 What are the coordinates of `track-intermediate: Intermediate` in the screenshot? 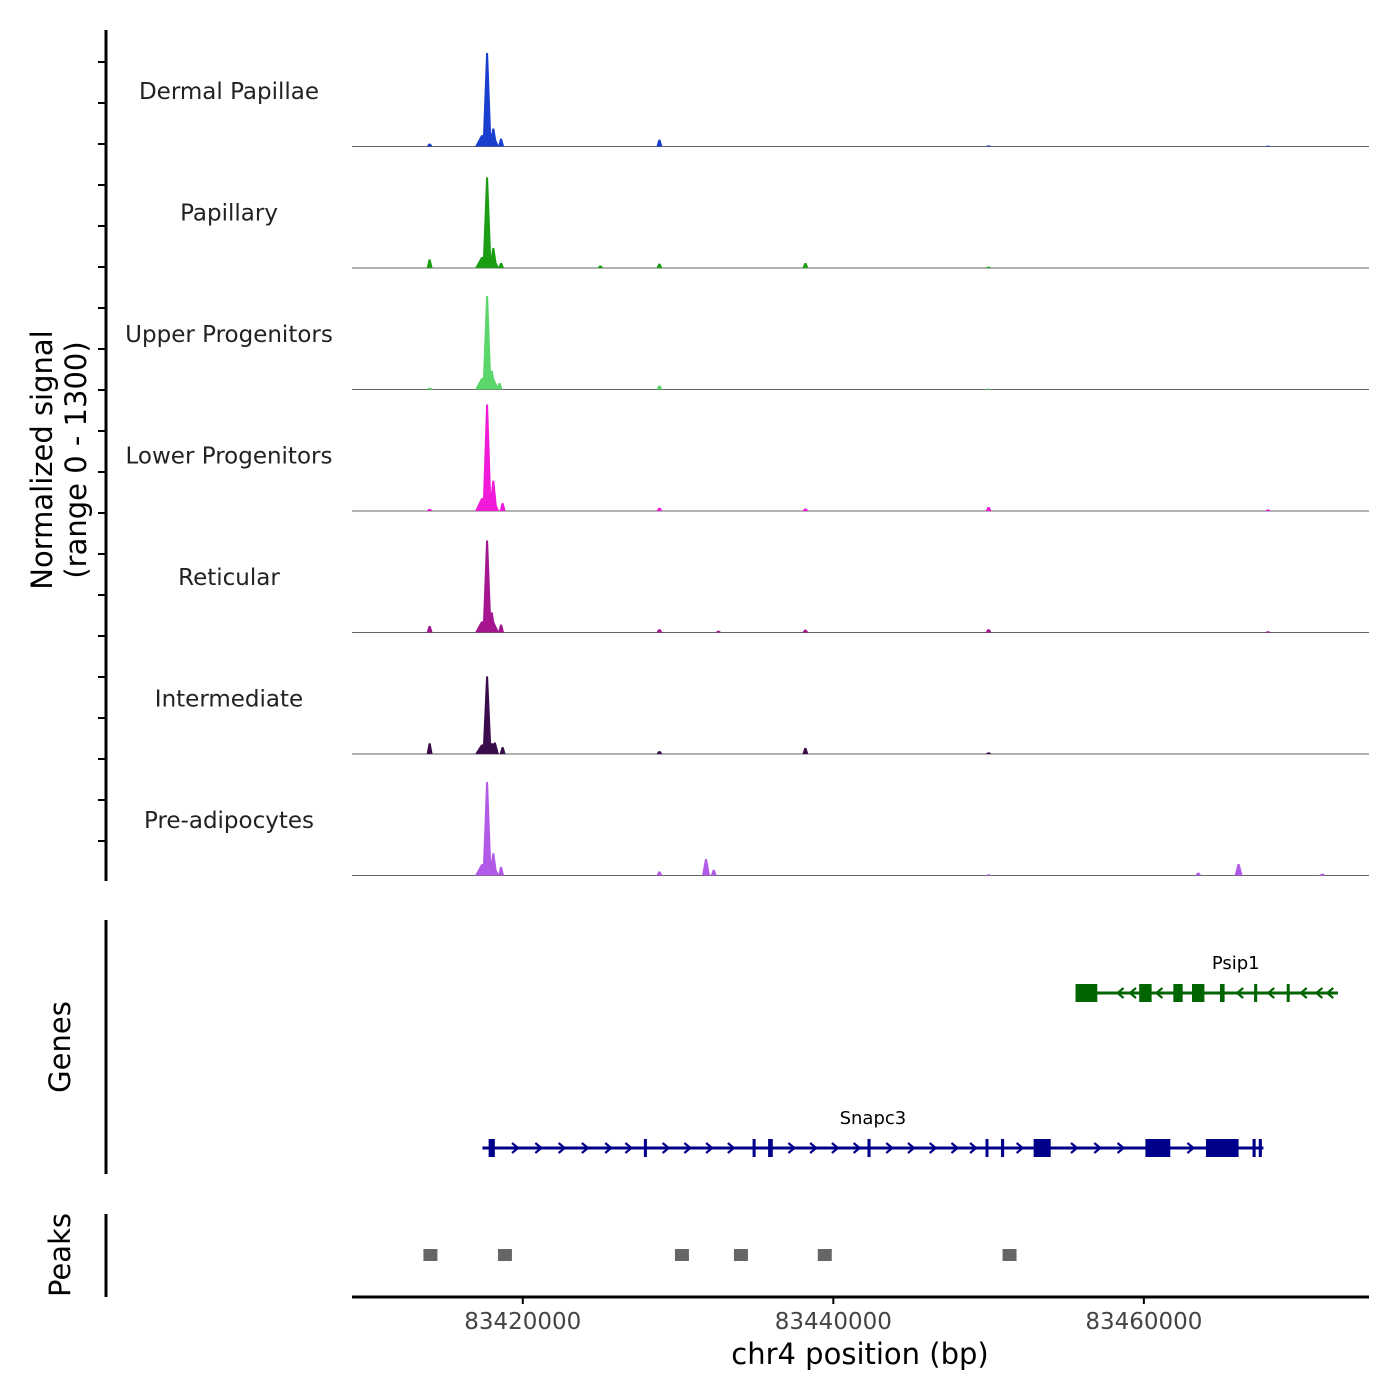 It's located at (762, 715).